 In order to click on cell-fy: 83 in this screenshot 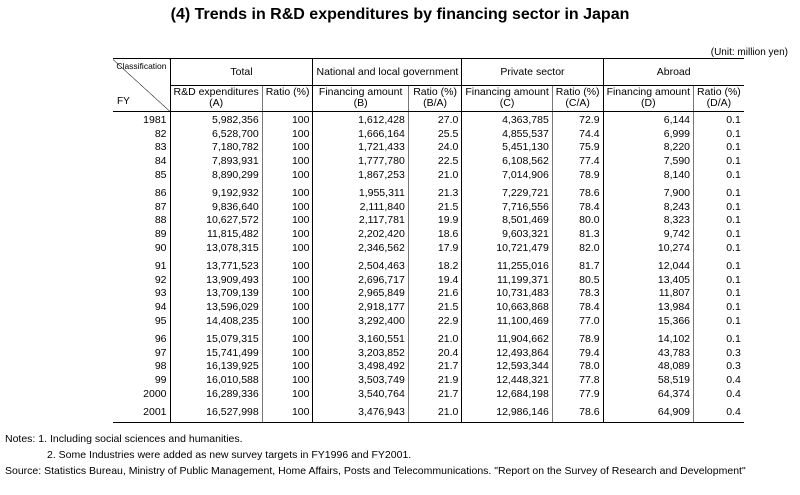, I will do `click(160, 147)`.